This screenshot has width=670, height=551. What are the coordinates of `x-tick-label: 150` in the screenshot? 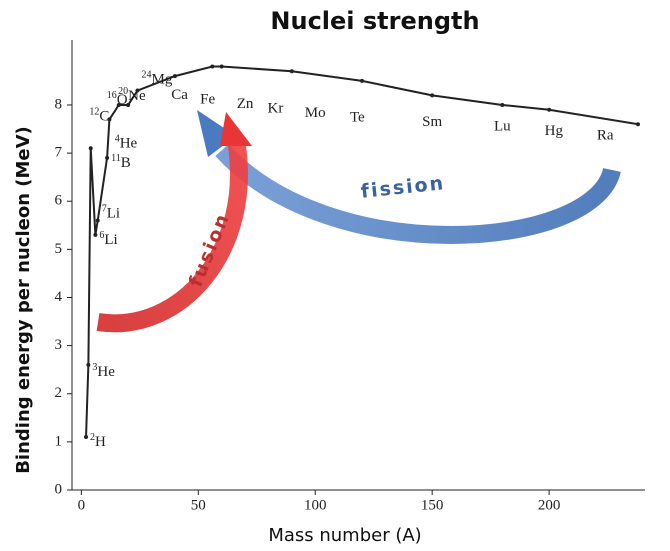 It's located at (432, 505).